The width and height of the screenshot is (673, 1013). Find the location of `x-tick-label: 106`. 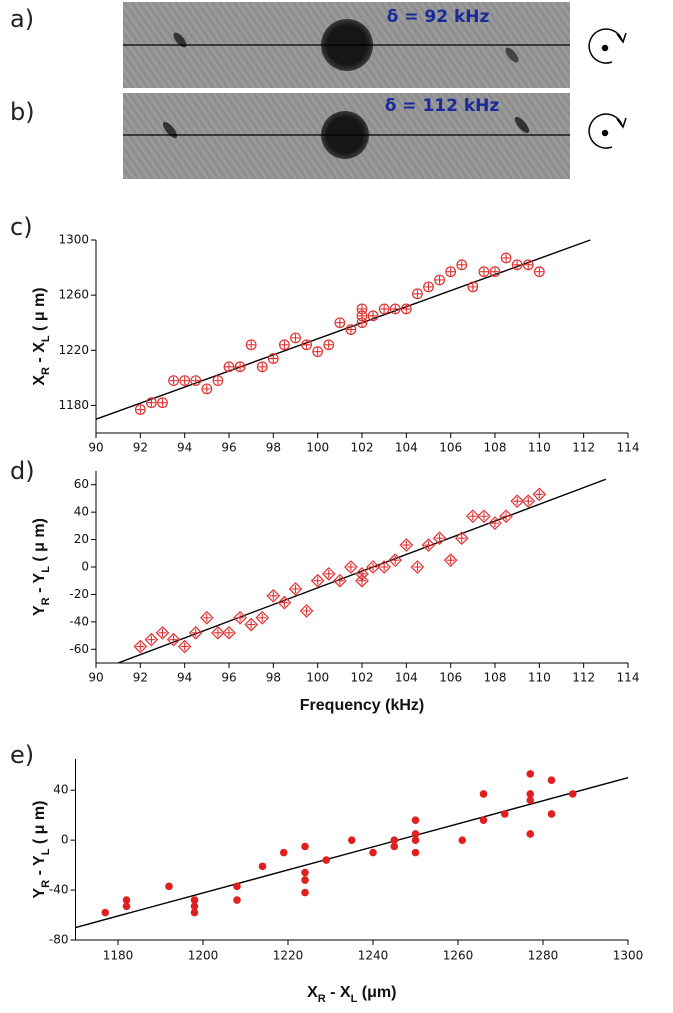

x-tick-label: 106 is located at coordinates (450, 448).